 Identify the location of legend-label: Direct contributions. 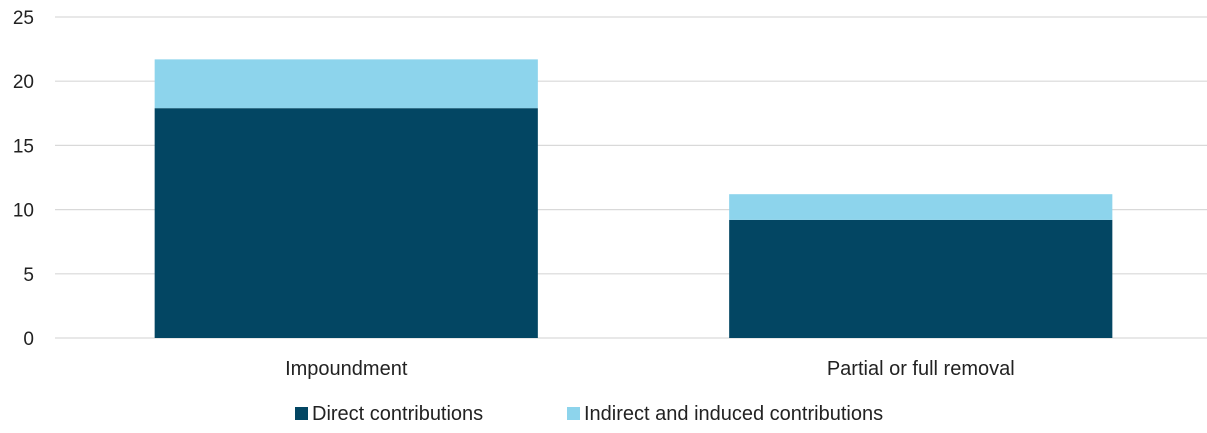
(397, 414).